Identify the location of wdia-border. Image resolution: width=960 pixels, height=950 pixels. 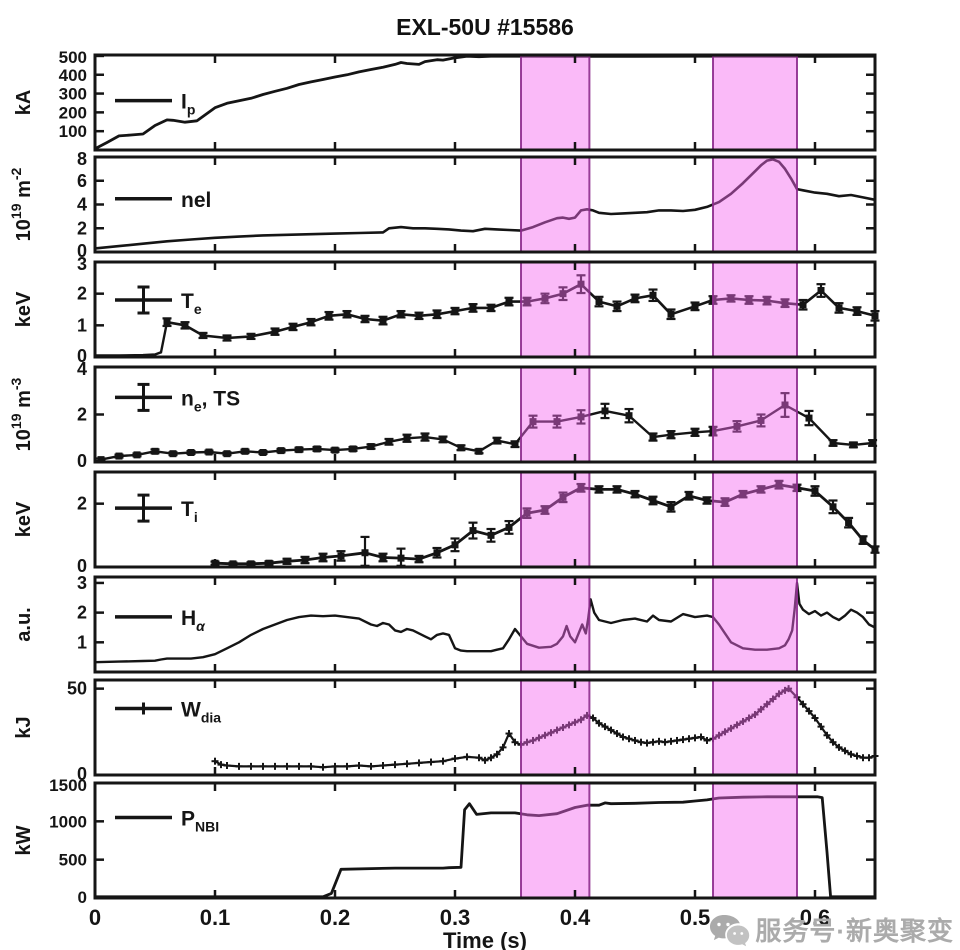
(485, 727).